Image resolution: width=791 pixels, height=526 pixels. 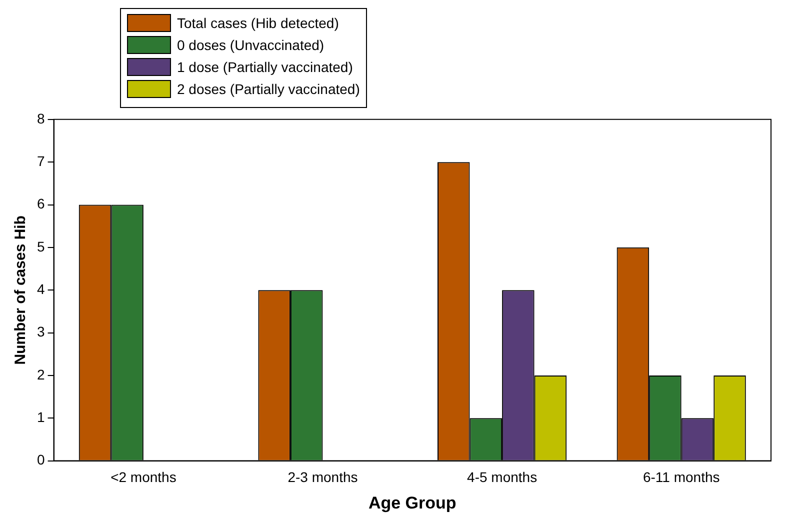 What do you see at coordinates (40, 460) in the screenshot?
I see `y-tick-label: 0` at bounding box center [40, 460].